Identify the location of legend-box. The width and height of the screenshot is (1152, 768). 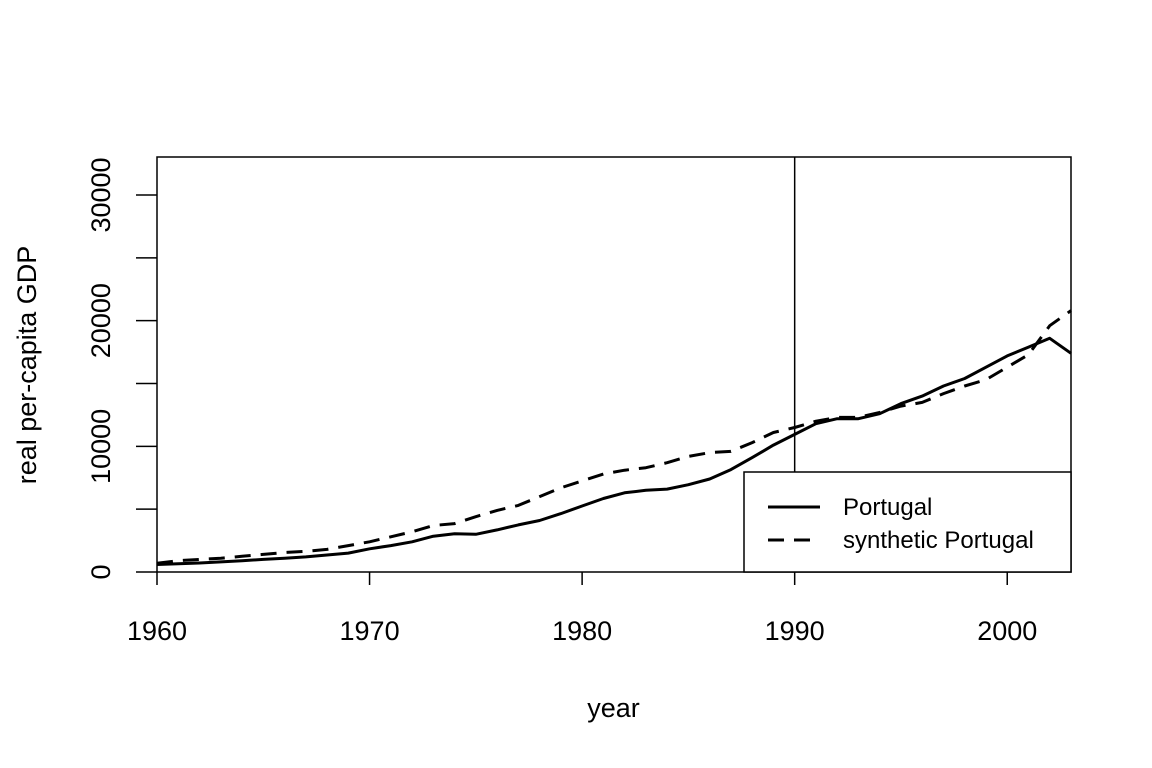
(907, 522).